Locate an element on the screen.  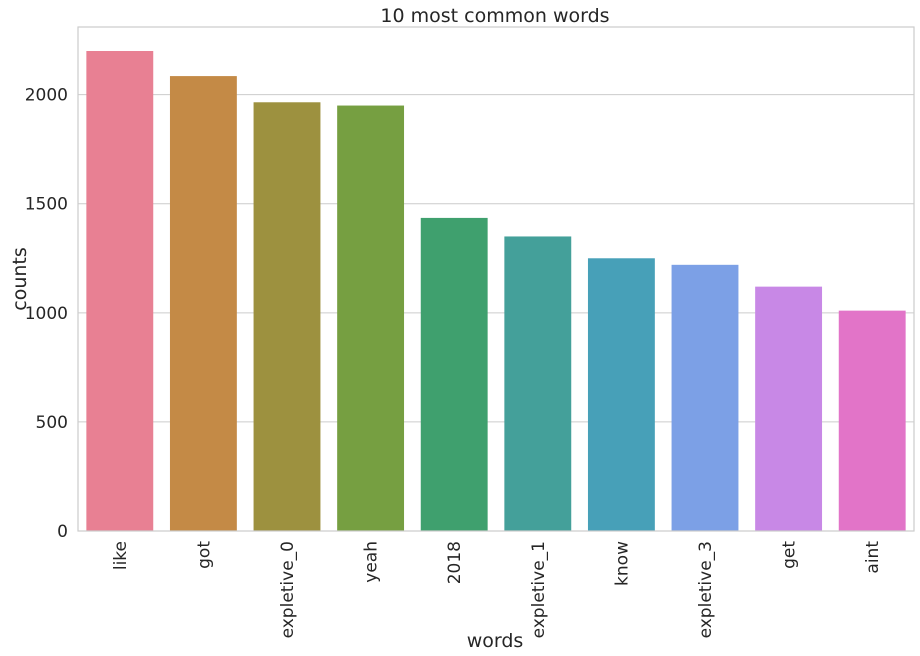
x-tick-label: 2018 is located at coordinates (455, 562).